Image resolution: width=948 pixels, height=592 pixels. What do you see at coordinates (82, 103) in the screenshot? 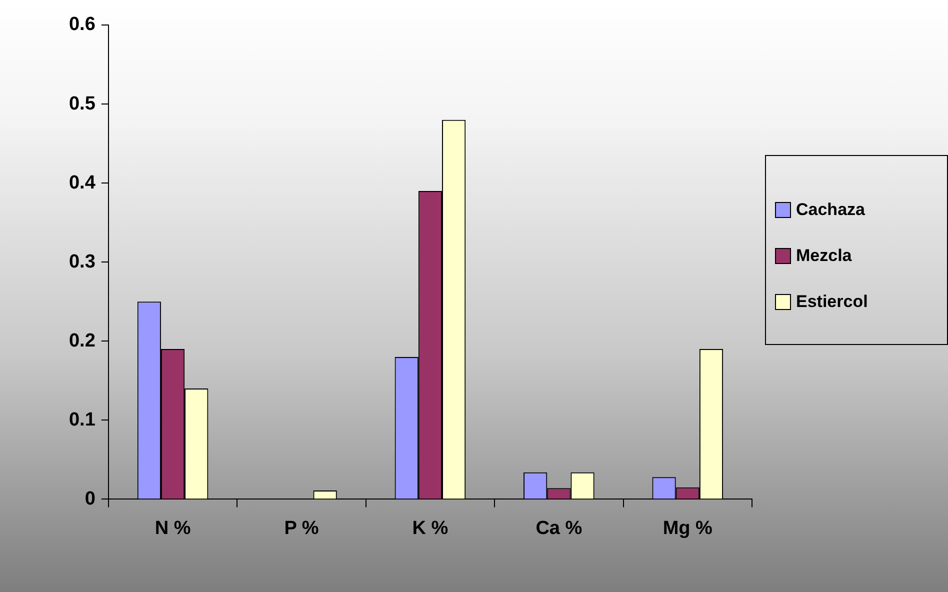
I see `y-tick-label: 0.5` at bounding box center [82, 103].